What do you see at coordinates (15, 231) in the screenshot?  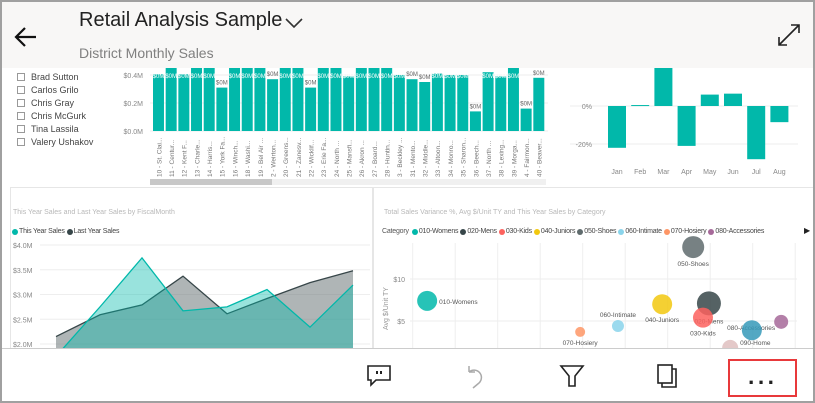 I see `legend-dot-this-year` at bounding box center [15, 231].